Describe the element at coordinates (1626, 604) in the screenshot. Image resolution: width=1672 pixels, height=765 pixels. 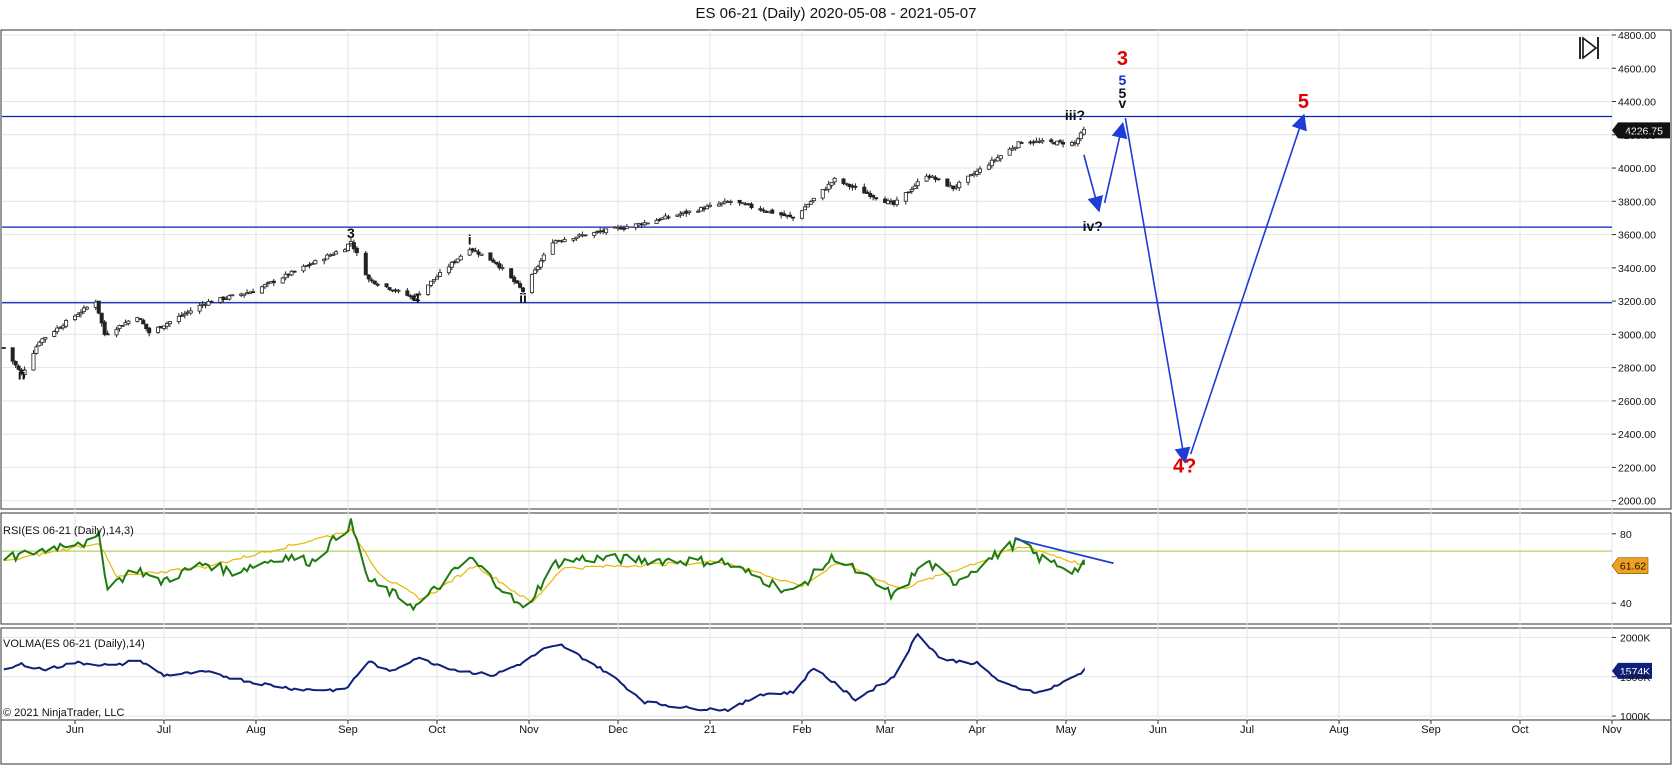
I see `rsi-tick-label: 40` at that location.